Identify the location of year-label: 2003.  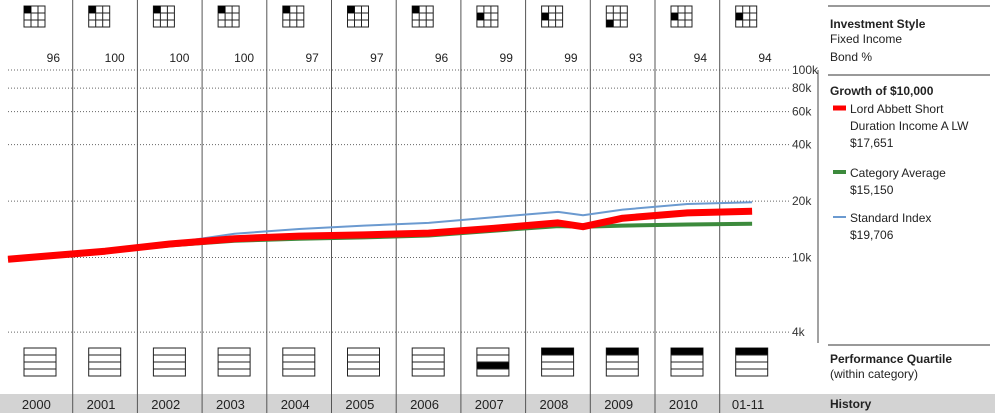
(230, 404).